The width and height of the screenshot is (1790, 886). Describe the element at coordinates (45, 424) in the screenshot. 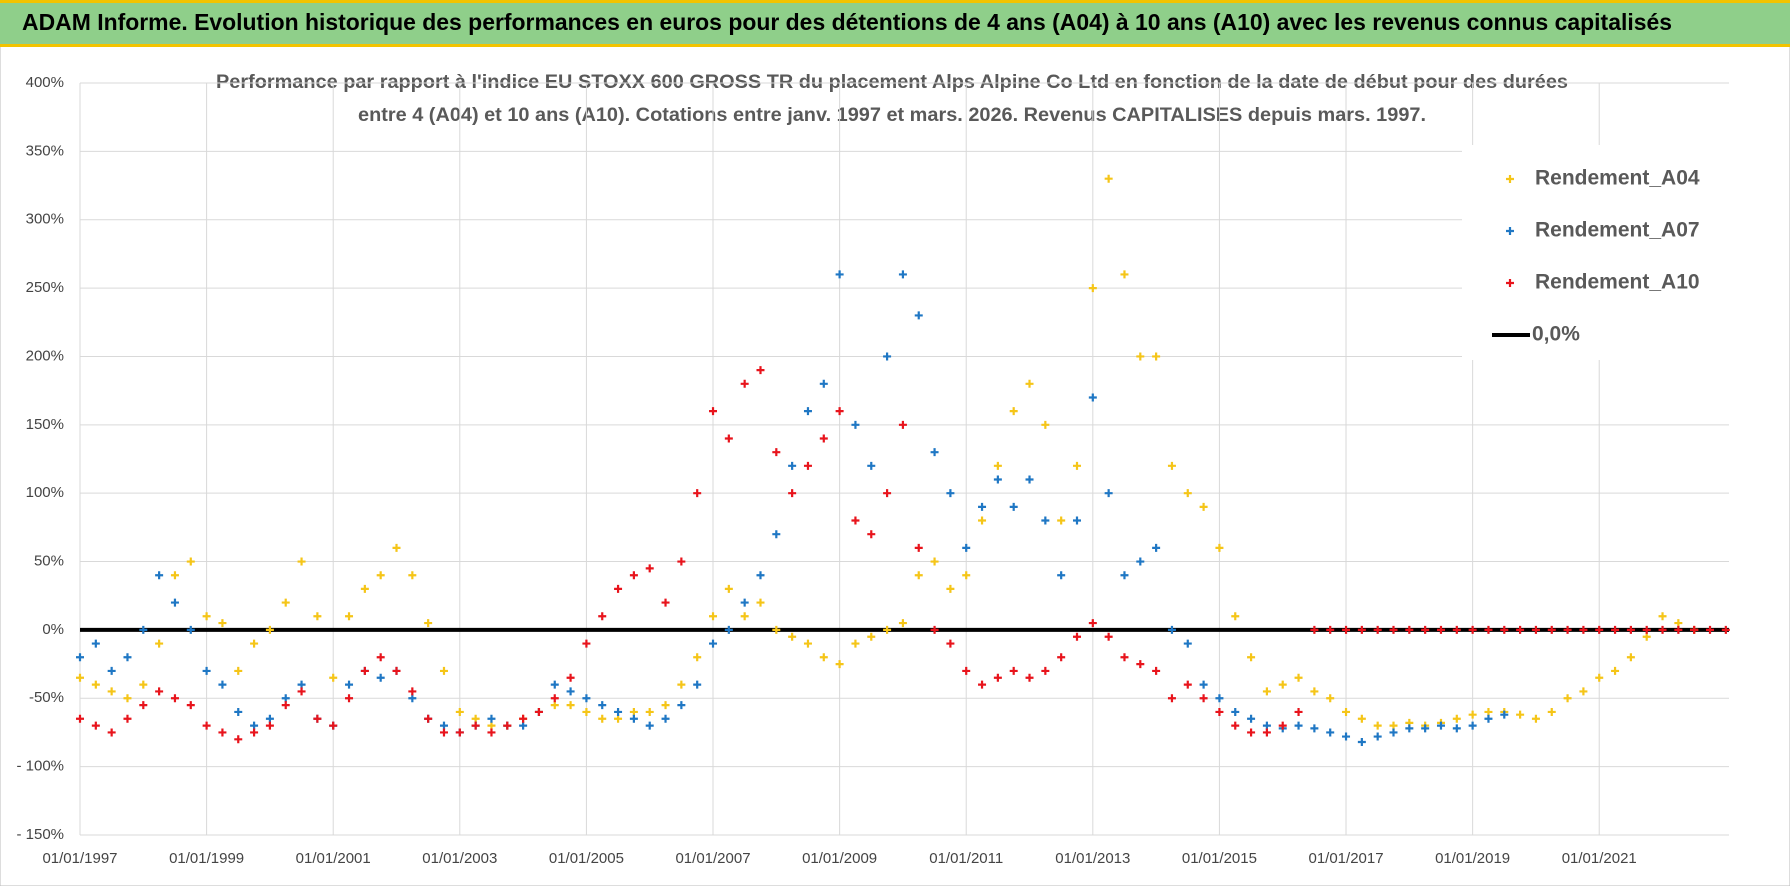

I see `y-tick-label: 150%` at that location.